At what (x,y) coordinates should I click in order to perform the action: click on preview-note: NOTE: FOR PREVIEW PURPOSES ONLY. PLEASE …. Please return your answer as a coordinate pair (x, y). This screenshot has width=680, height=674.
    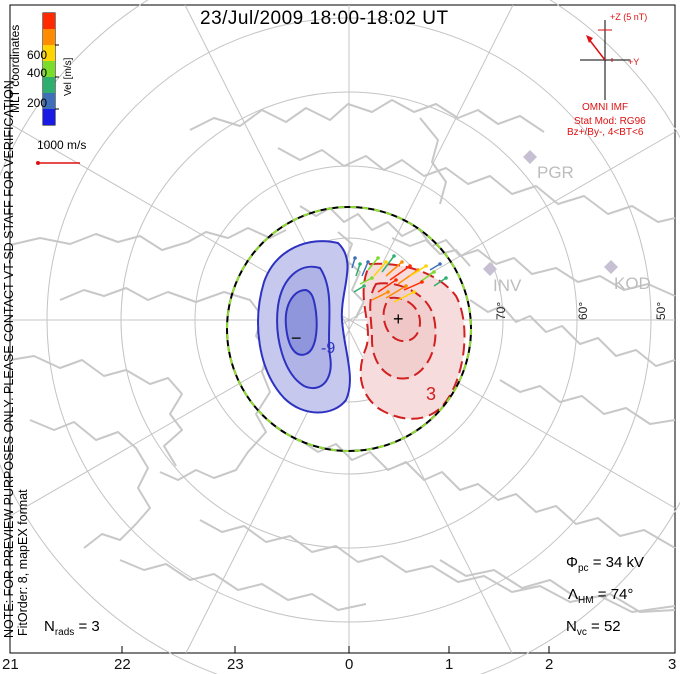
    Looking at the image, I should click on (9, 357).